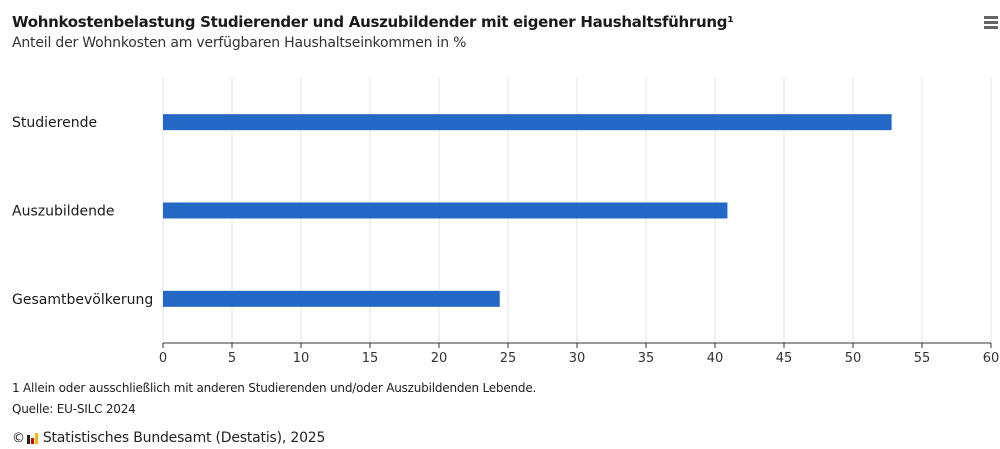 The width and height of the screenshot is (1000, 449). What do you see at coordinates (784, 358) in the screenshot?
I see `x-tick-label: 45` at bounding box center [784, 358].